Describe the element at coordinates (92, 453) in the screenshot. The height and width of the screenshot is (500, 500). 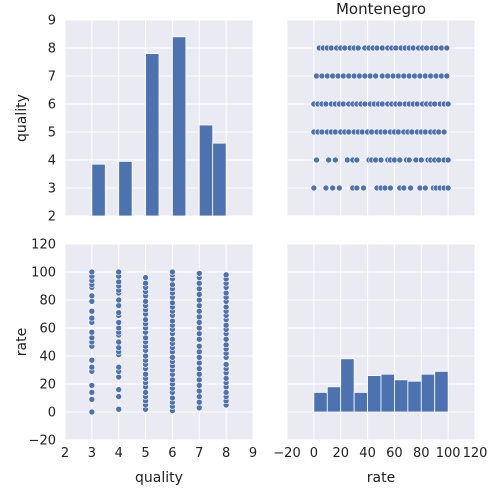
I see `x-tick-label: 3` at that location.